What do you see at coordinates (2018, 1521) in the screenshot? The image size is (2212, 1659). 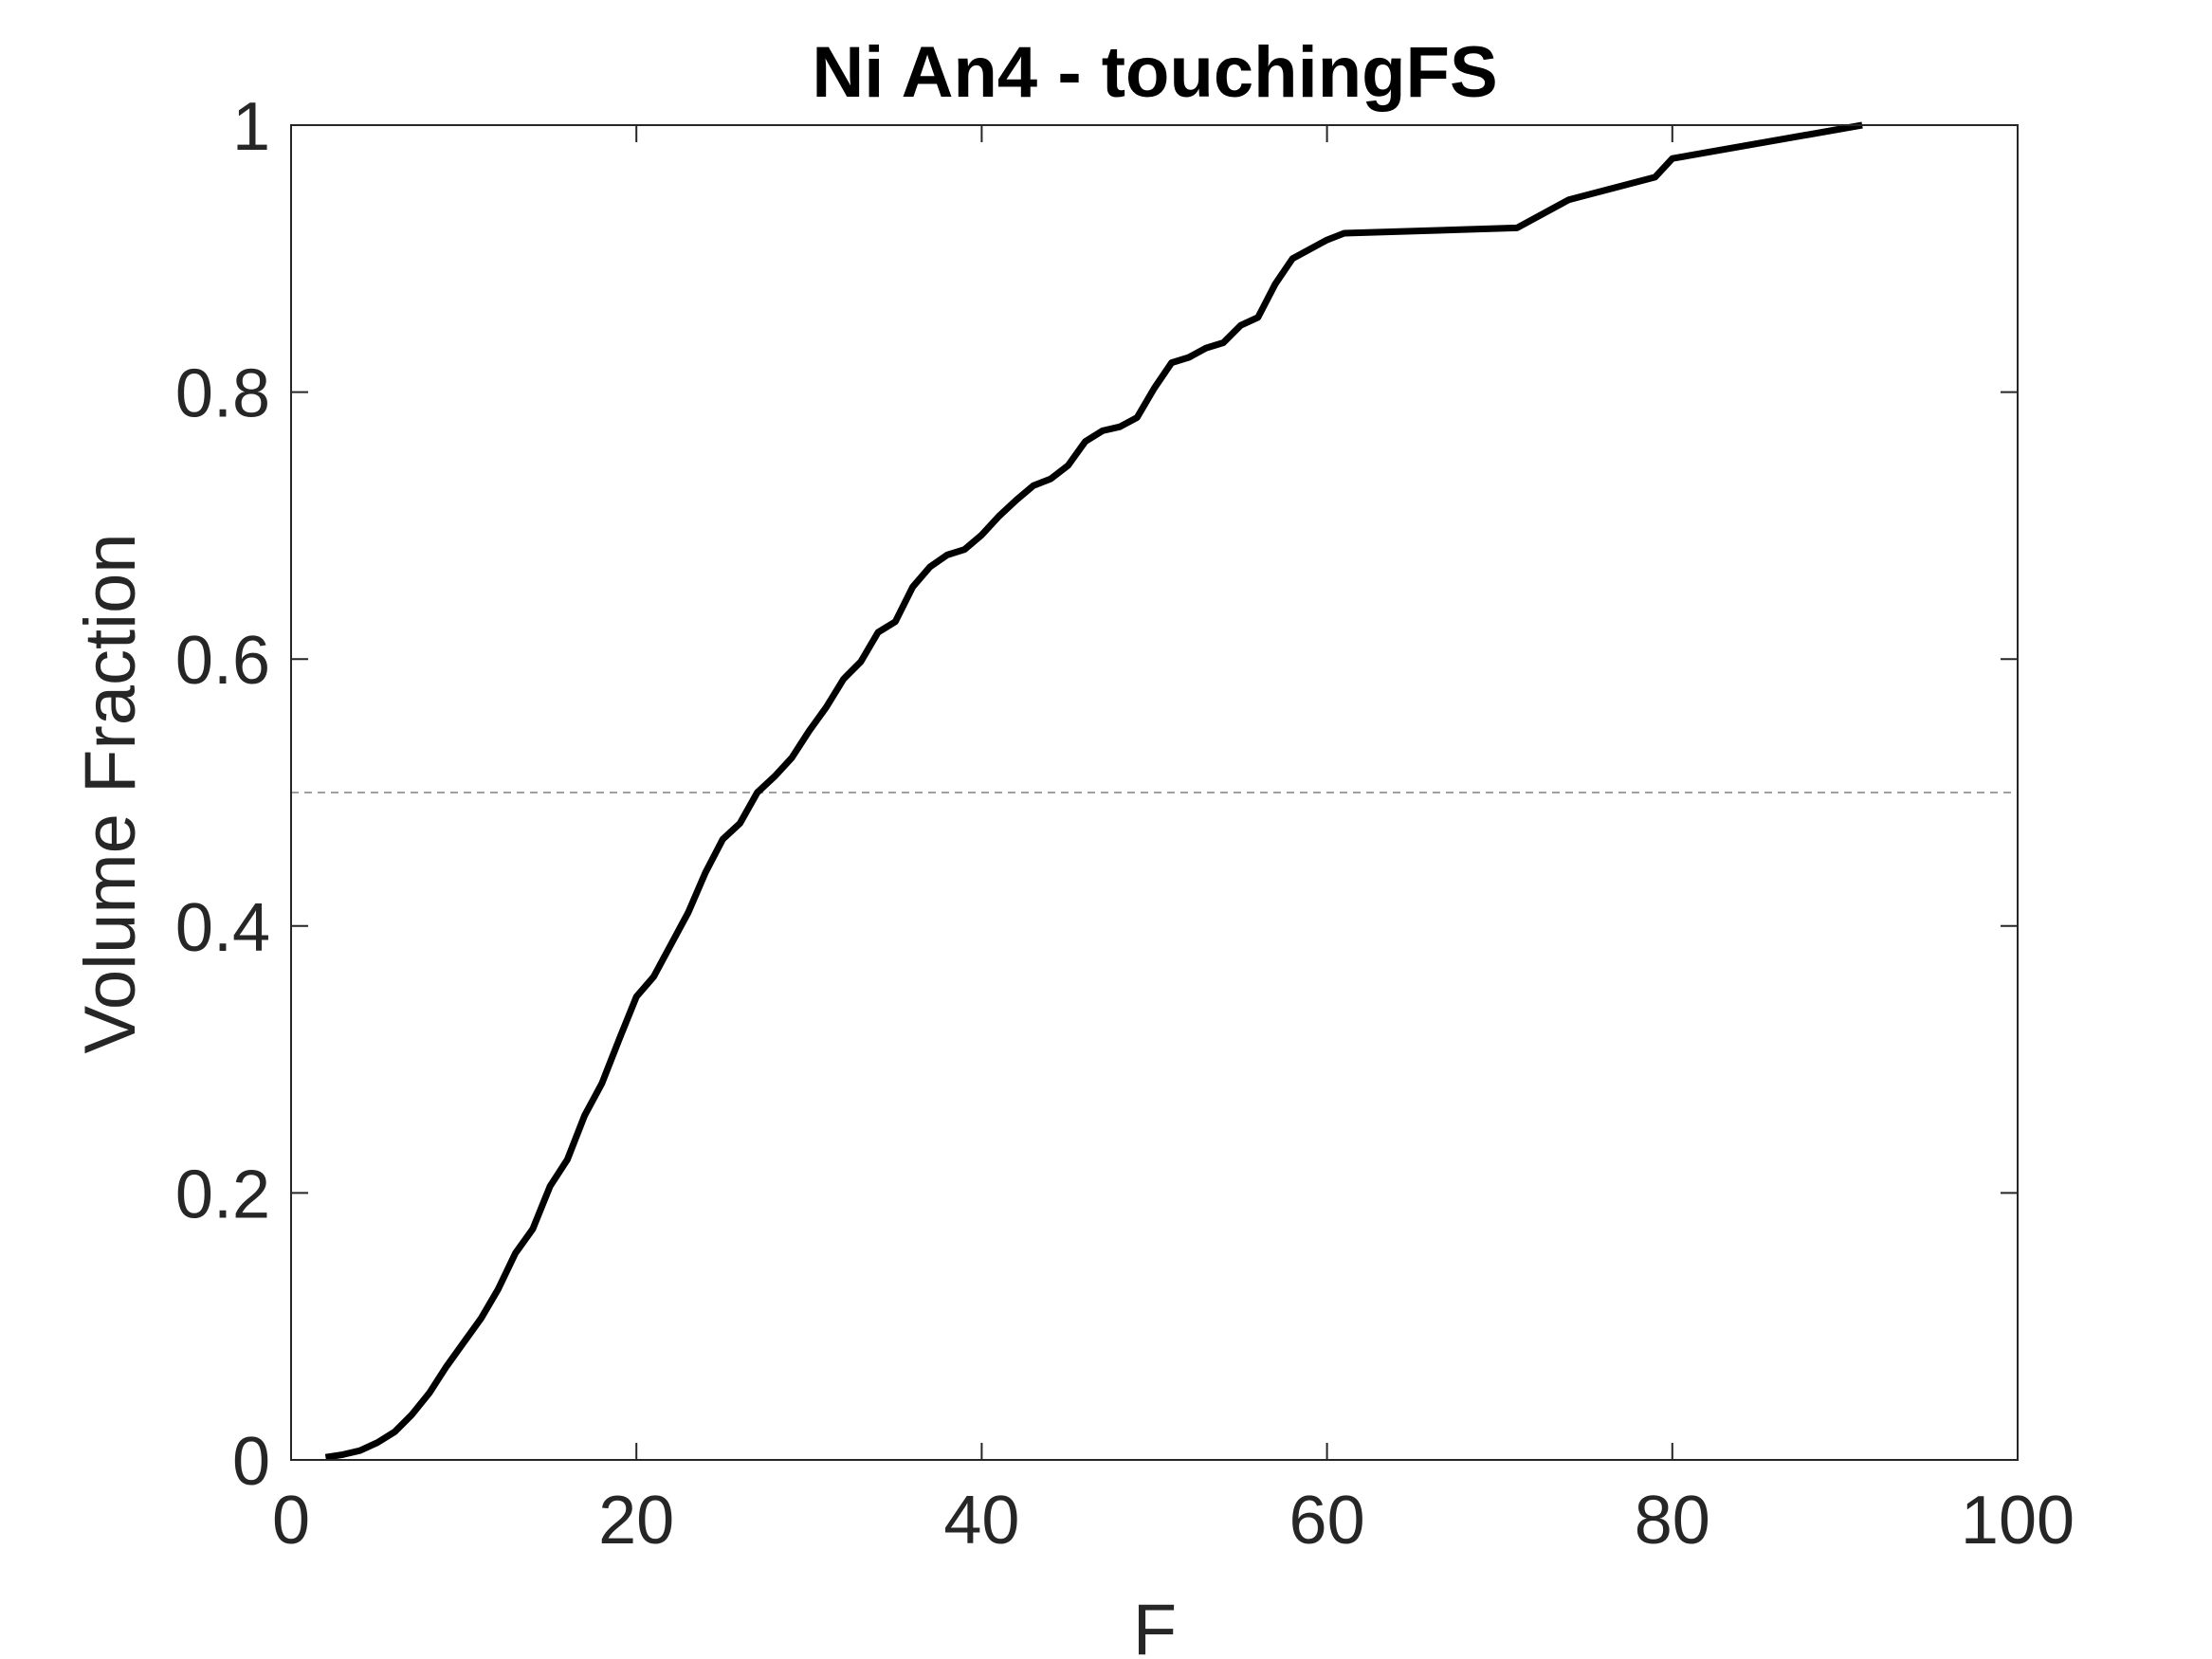 I see `x-tick-label: 100` at bounding box center [2018, 1521].